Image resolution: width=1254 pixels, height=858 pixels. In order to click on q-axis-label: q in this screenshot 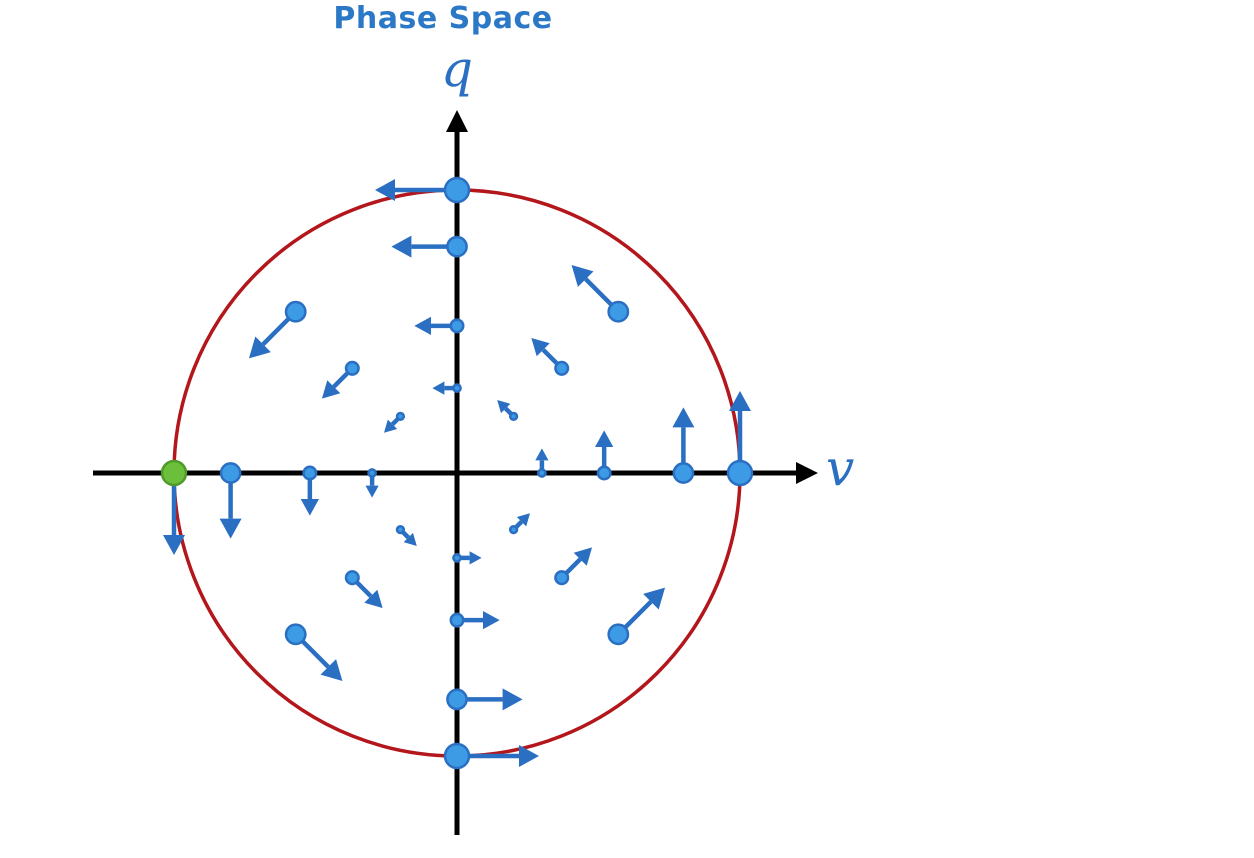, I will do `click(457, 69)`.